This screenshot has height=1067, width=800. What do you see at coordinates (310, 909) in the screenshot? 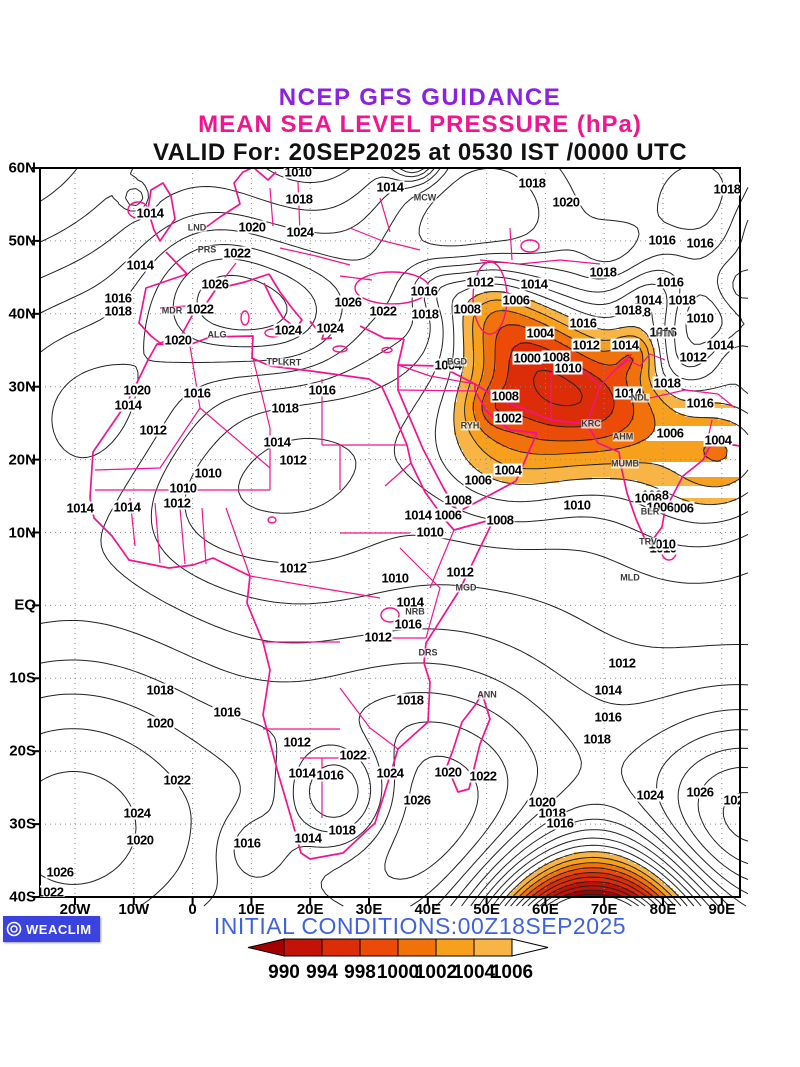
I see `lon-tick-label: 20E` at bounding box center [310, 909].